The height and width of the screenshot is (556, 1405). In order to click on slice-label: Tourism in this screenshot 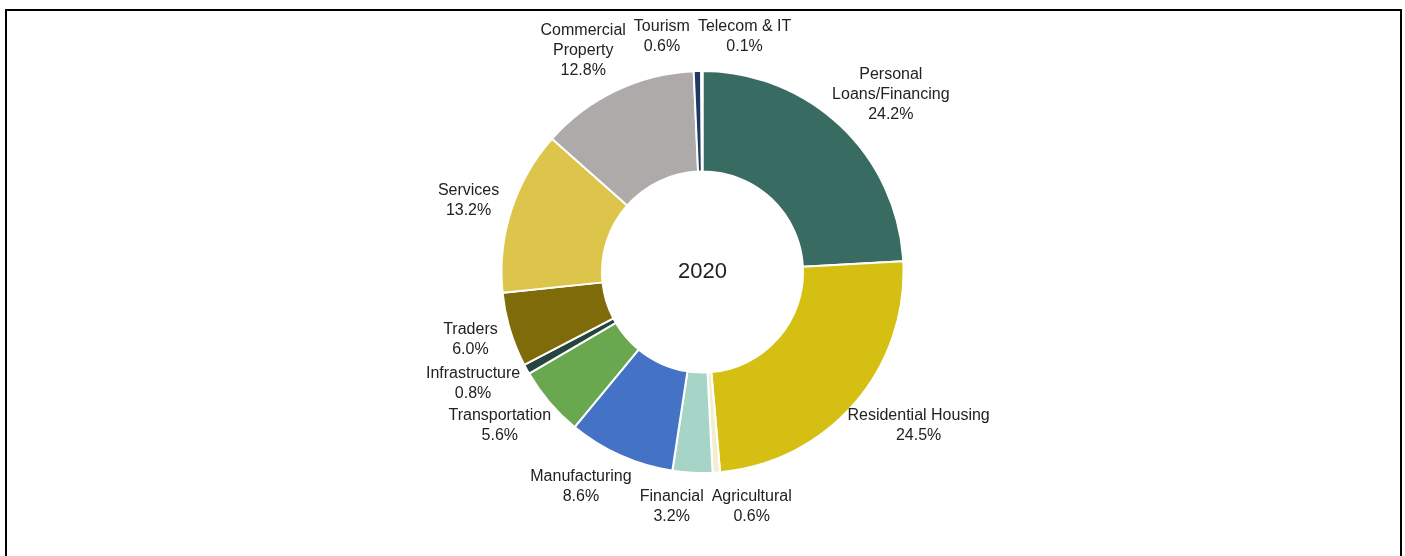, I will do `click(661, 26)`.